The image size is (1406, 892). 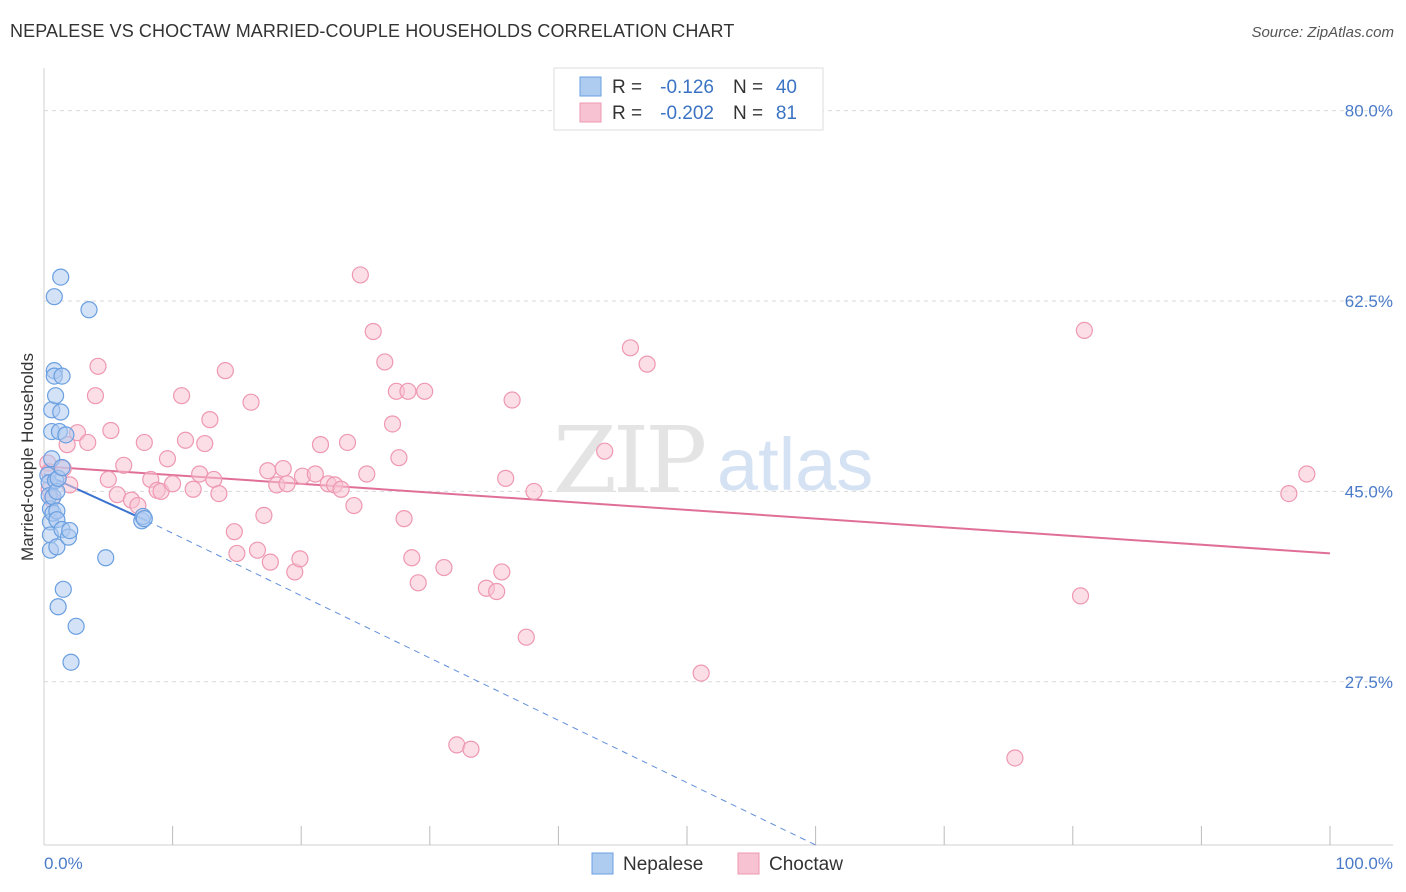 What do you see at coordinates (1369, 682) in the screenshot?
I see `y-tick-label: 27.5%` at bounding box center [1369, 682].